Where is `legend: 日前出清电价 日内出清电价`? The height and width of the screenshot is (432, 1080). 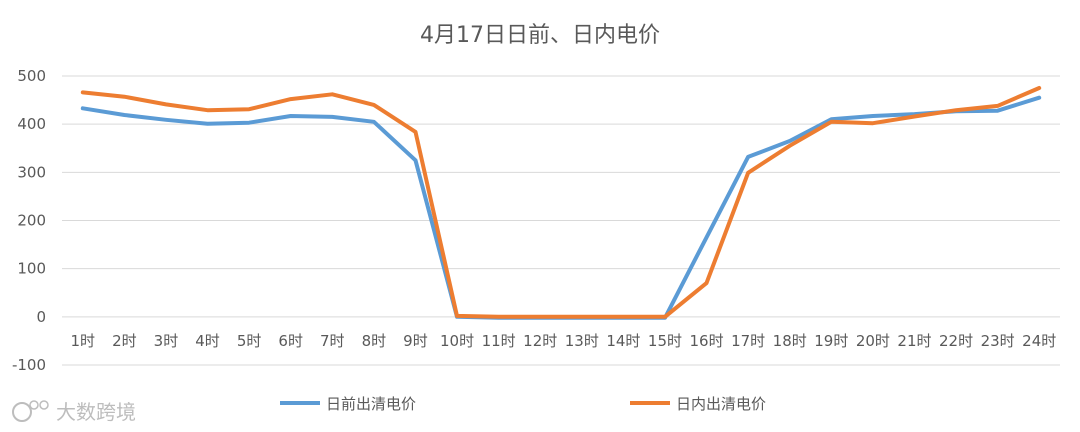 legend: 日前出清电价 日内出清电价 is located at coordinates (523, 404).